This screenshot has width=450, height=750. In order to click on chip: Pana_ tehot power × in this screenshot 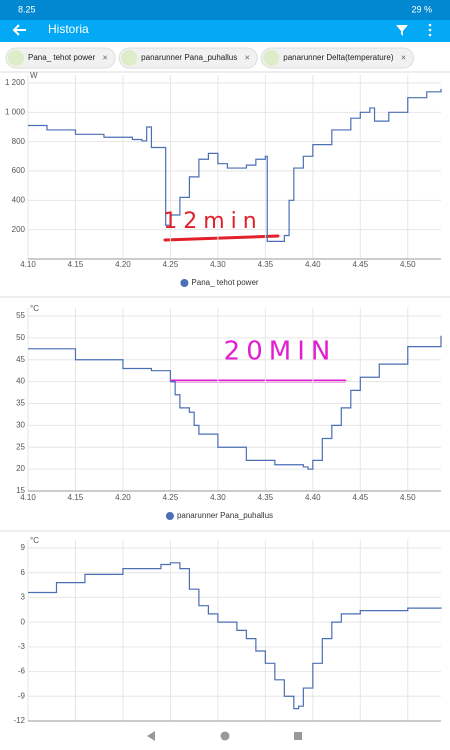, I will do `click(60, 58)`.